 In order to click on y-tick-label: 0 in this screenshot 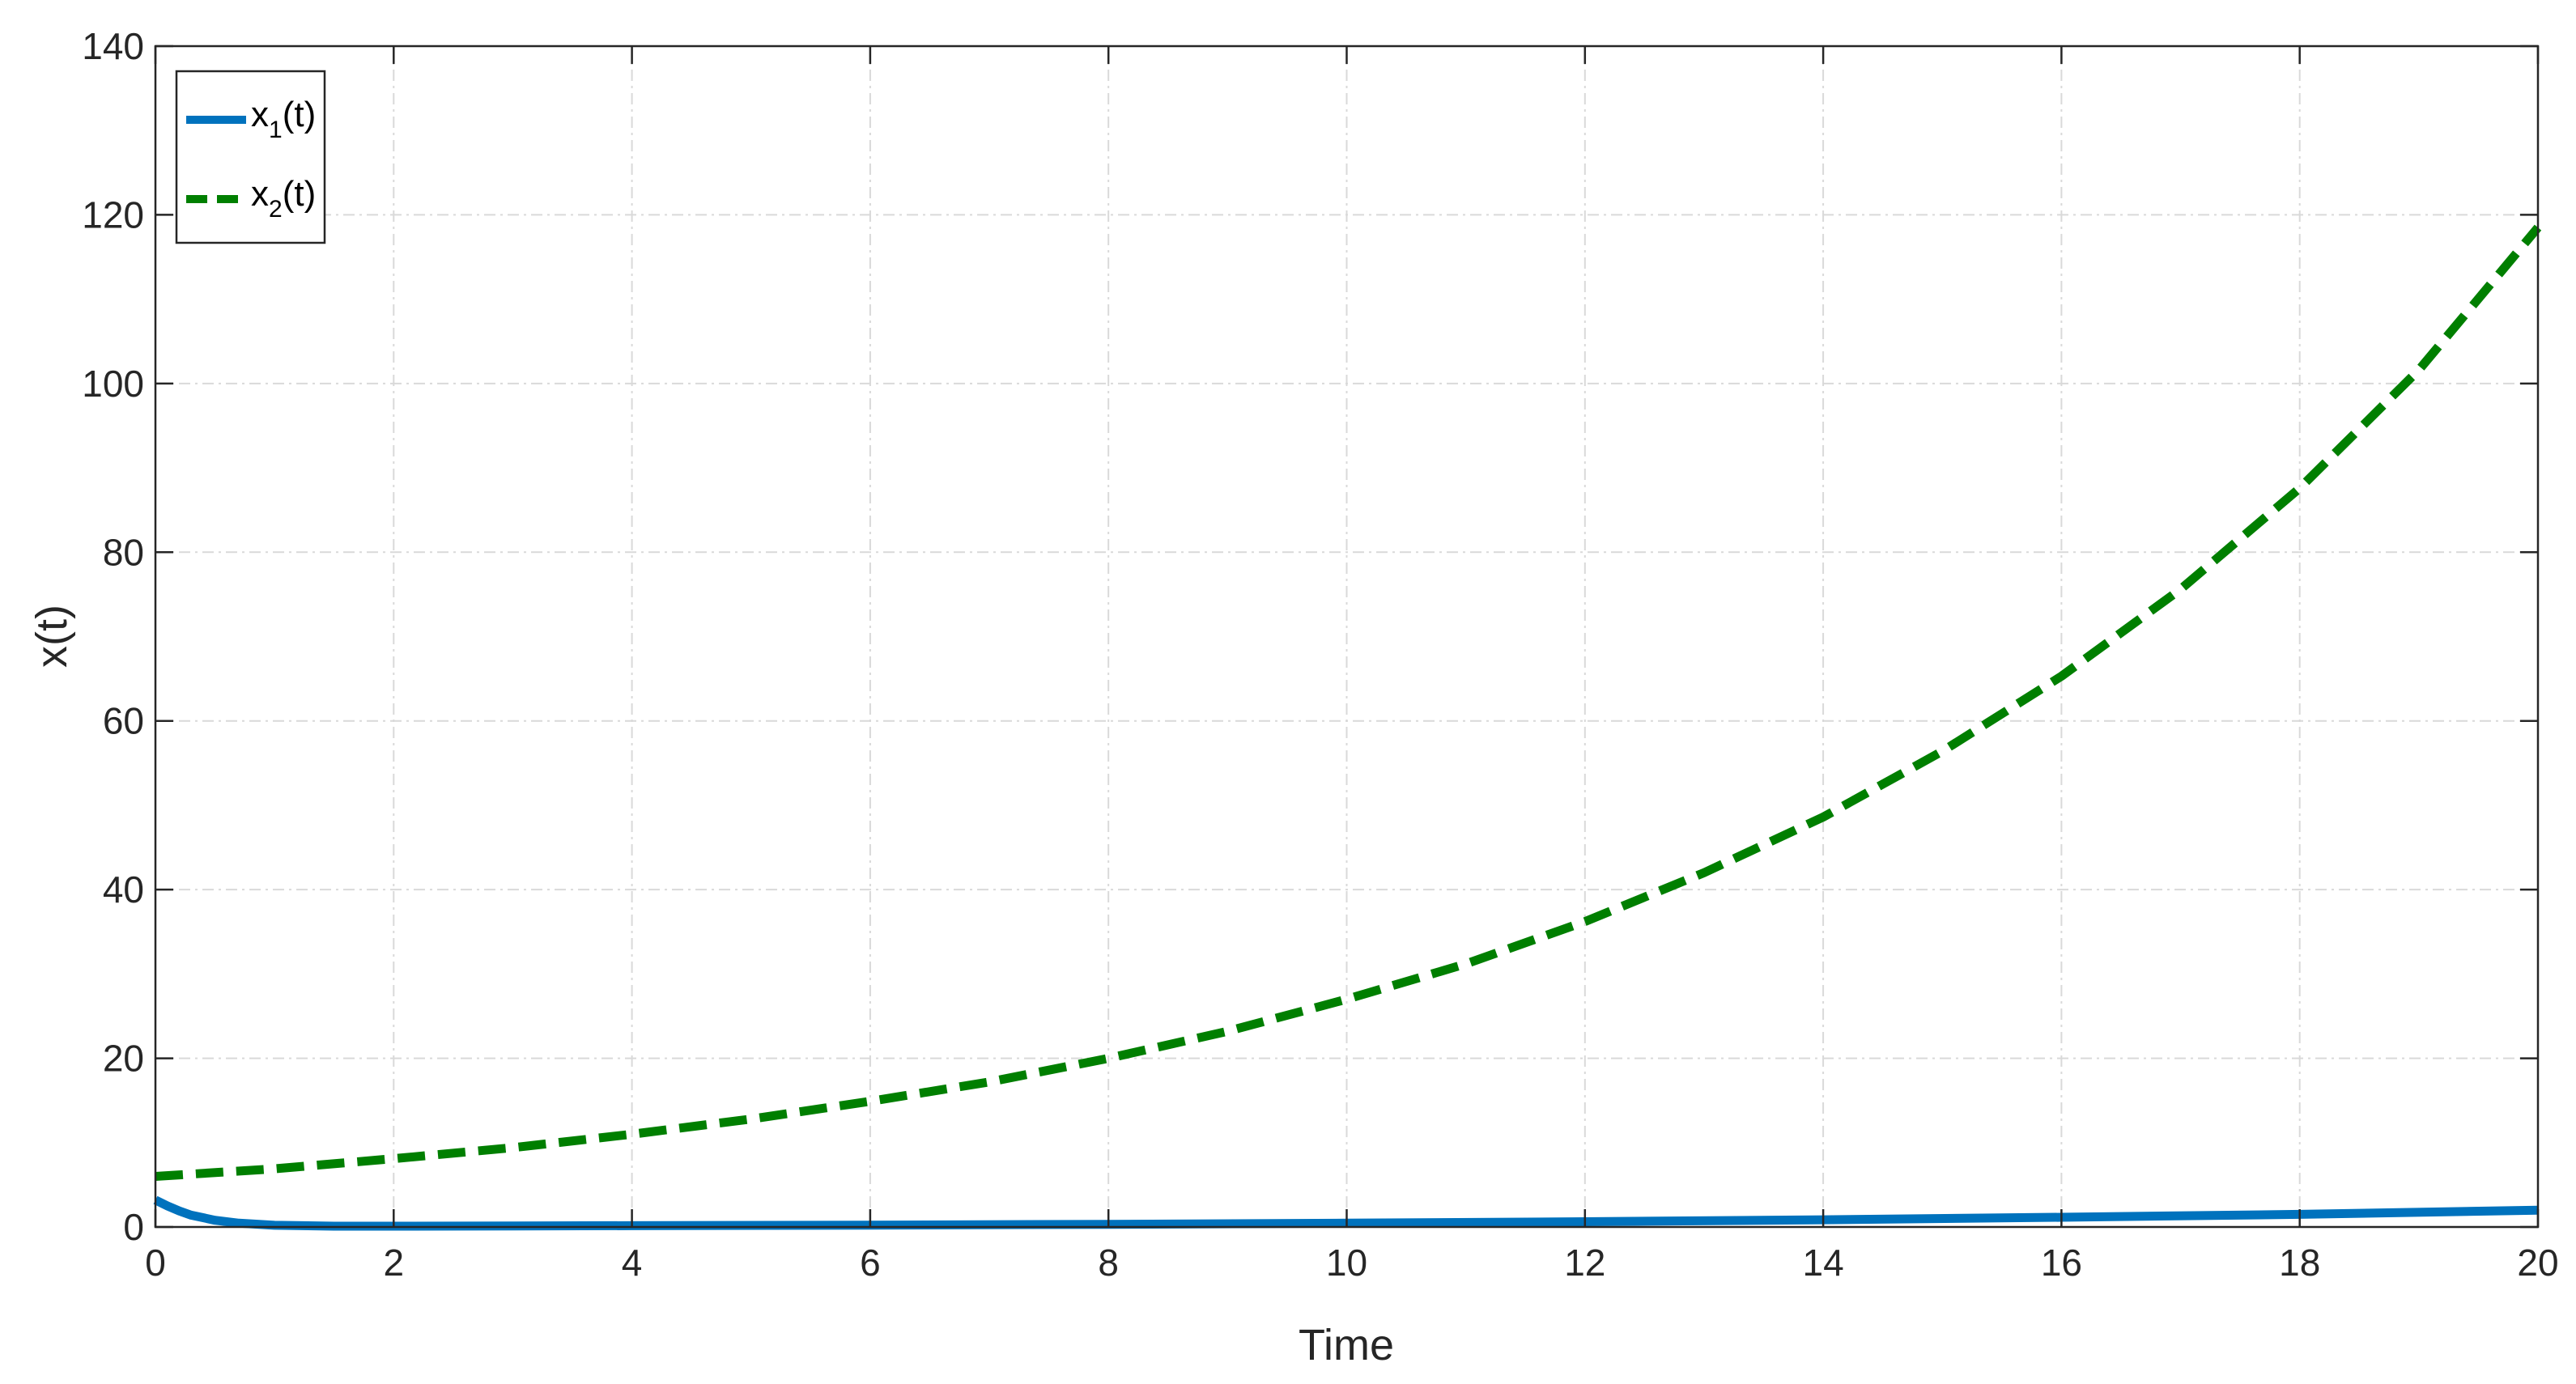, I will do `click(134, 1227)`.